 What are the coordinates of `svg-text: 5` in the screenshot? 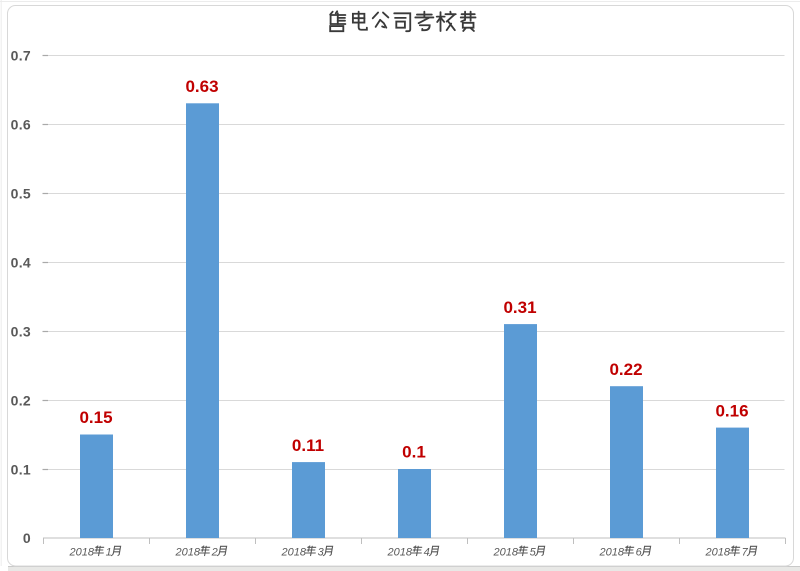 It's located at (533, 553).